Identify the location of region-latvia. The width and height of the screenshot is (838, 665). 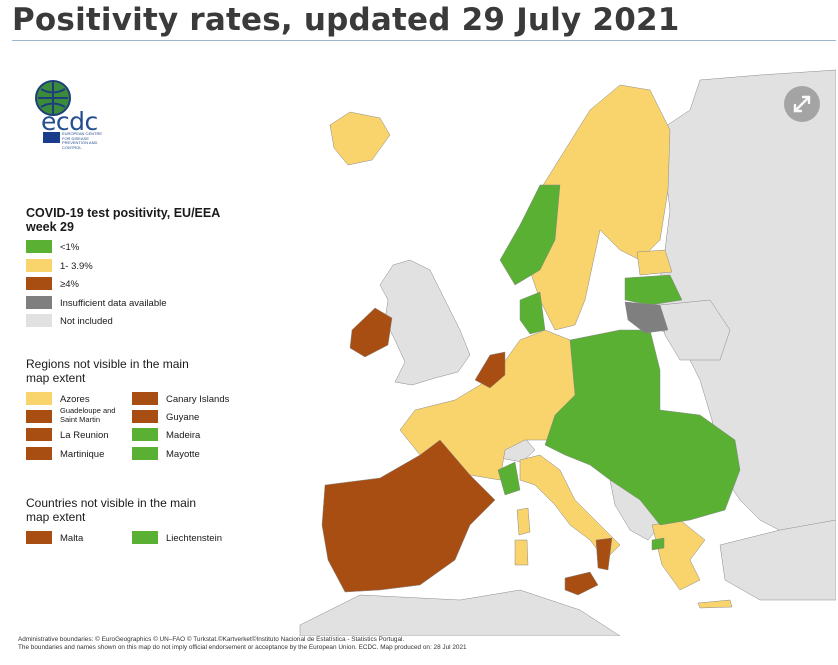
(653, 290).